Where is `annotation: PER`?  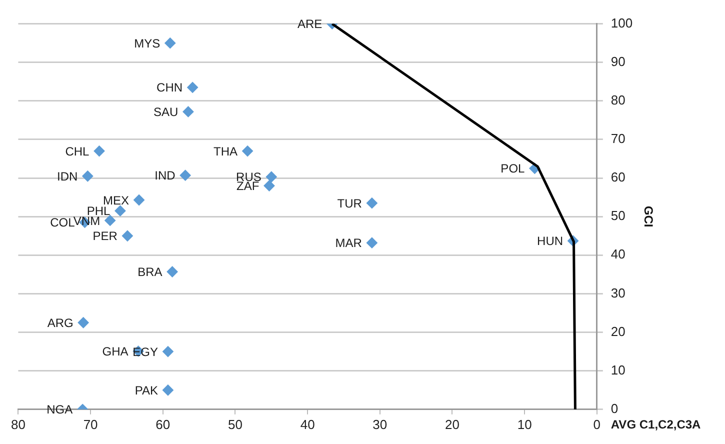
annotation: PER is located at coordinates (105, 236).